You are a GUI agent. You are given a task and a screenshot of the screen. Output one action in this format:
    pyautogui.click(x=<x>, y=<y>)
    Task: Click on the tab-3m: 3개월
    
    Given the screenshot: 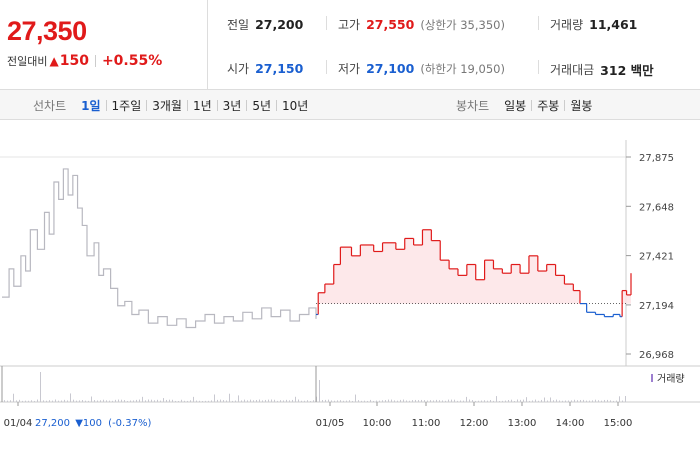 What is the action you would take?
    pyautogui.click(x=167, y=105)
    